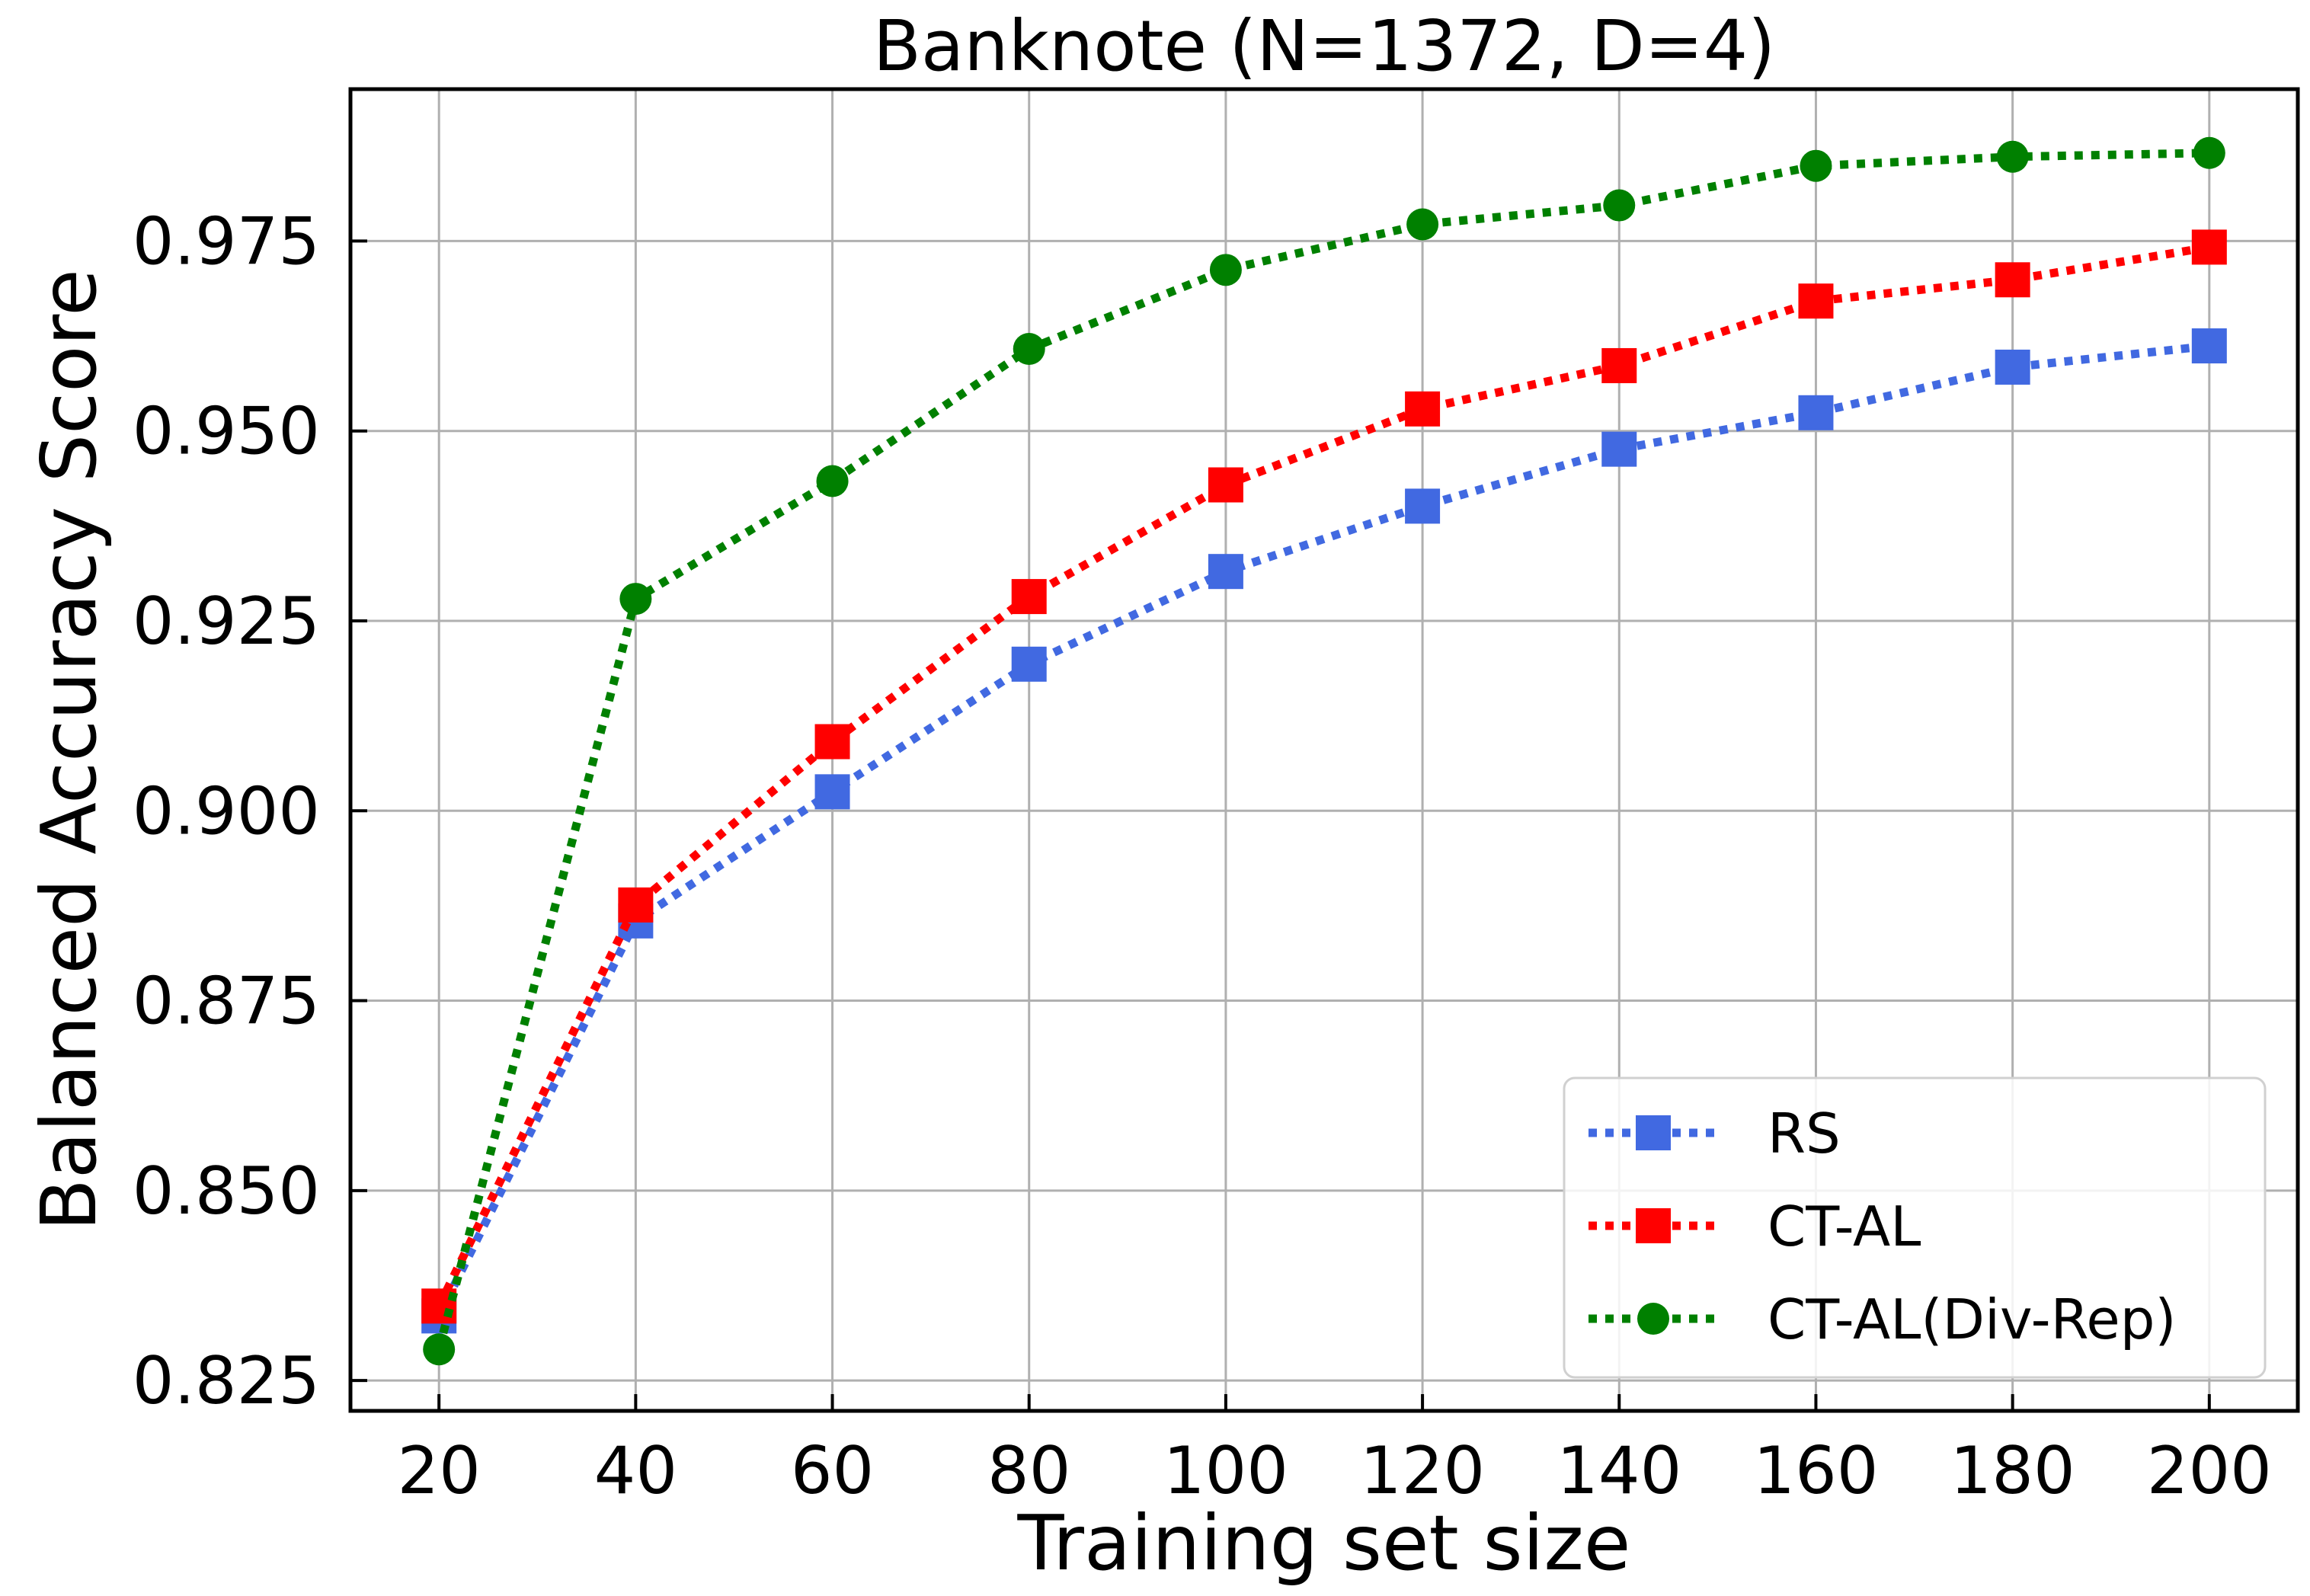  I want to click on legend-box, so click(1915, 1227).